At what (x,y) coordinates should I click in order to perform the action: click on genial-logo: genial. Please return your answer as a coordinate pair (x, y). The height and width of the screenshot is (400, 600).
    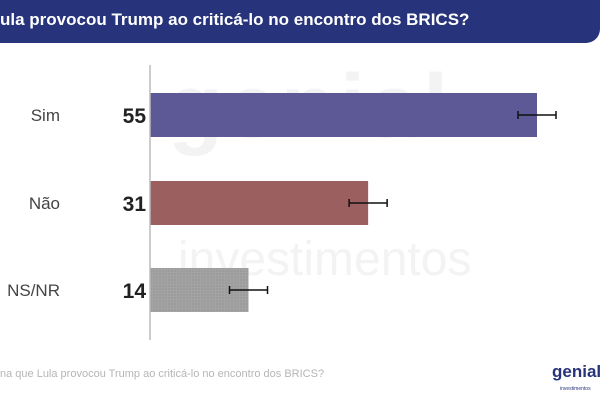
    Looking at the image, I should click on (576, 371).